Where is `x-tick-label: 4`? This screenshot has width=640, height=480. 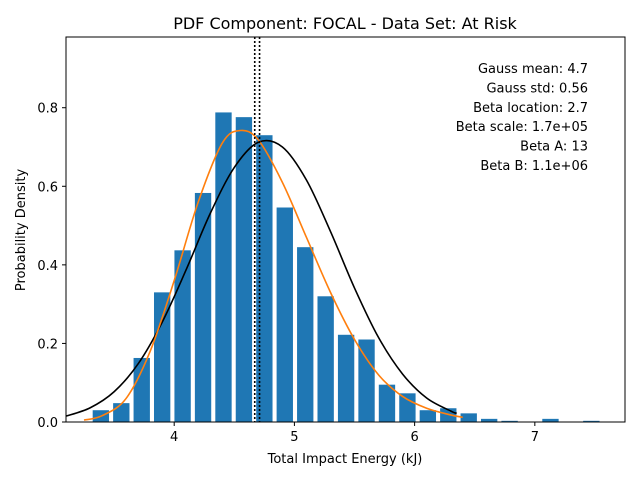
x-tick-label: 4 is located at coordinates (174, 437).